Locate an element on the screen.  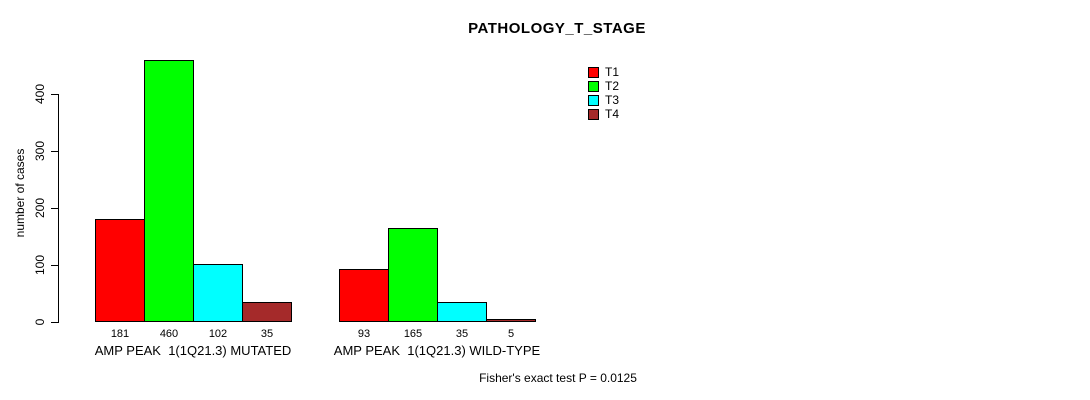
annotation-text: Fisher's exact test P = 0.0125 is located at coordinates (558, 378).